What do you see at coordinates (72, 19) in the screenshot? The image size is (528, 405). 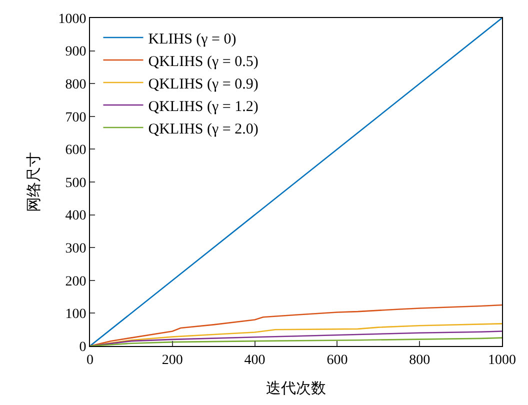 I see `y-tick-label: 1000` at bounding box center [72, 19].